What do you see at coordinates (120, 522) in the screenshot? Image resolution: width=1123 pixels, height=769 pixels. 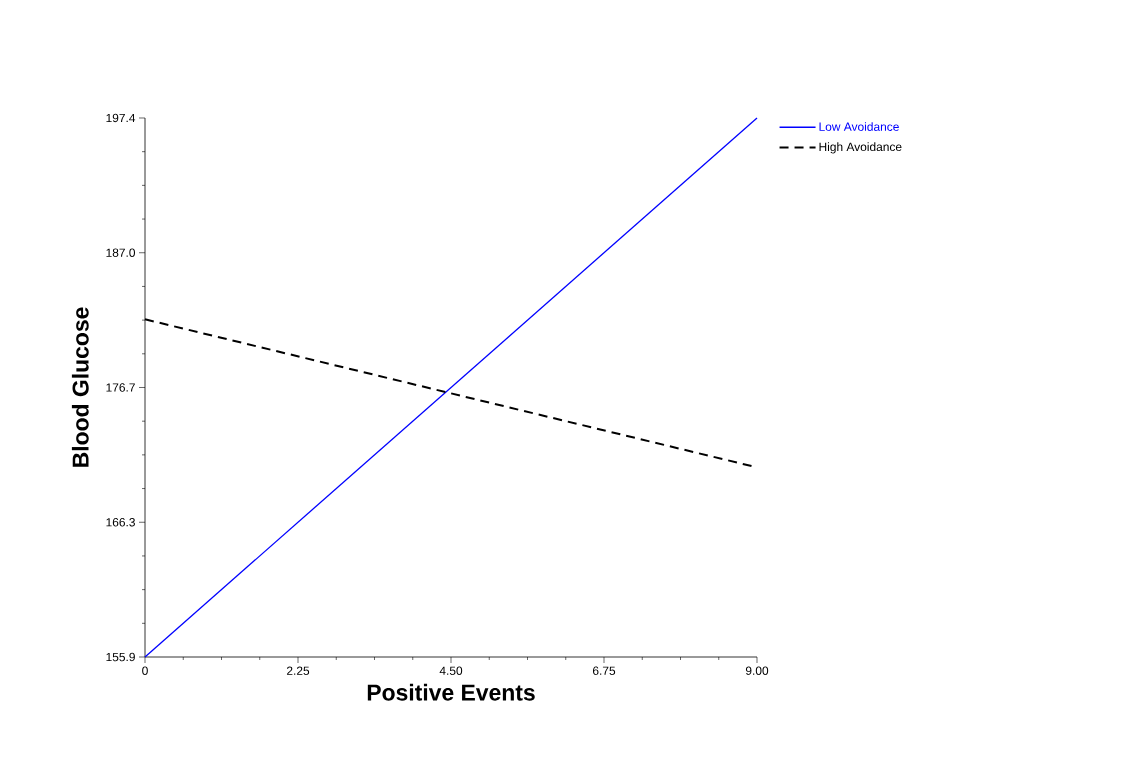 I see `y-tick-label: 166.3` at bounding box center [120, 522].